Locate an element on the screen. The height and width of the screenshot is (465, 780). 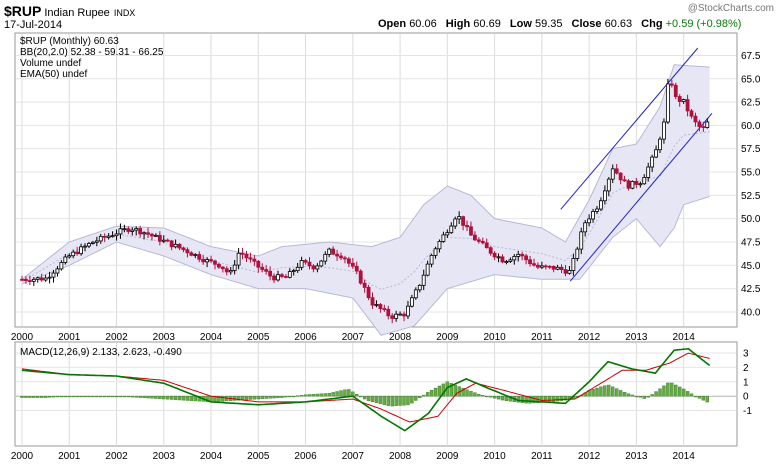
y-tick-label: 1 is located at coordinates (746, 382).